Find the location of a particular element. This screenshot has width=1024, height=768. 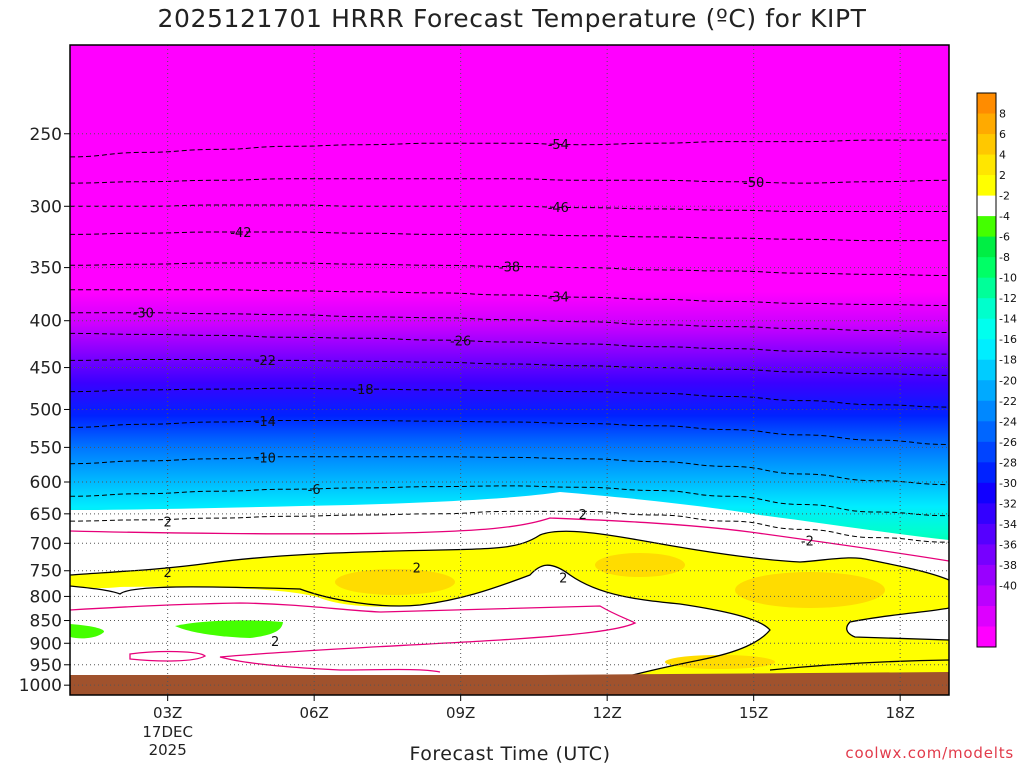

contour-label: -38 is located at coordinates (509, 267).